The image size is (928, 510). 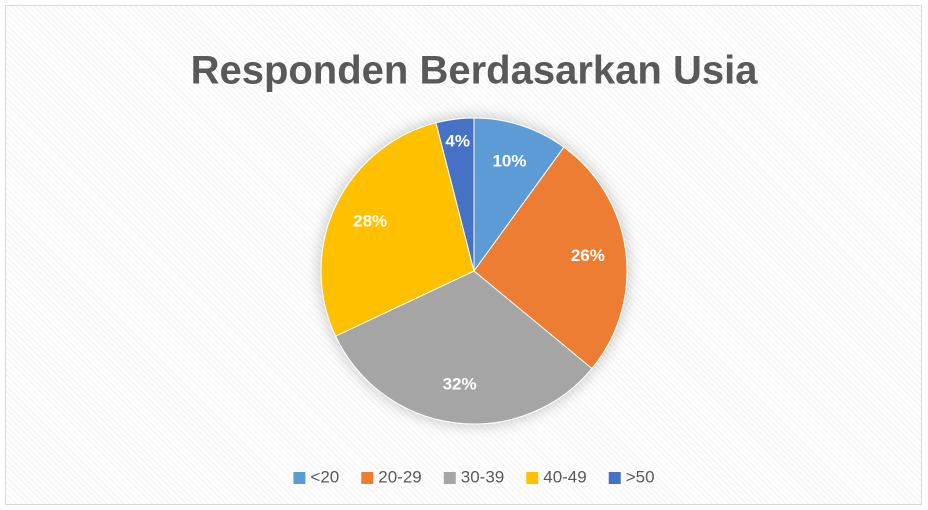 What do you see at coordinates (457, 140) in the screenshot?
I see `data-label: 4%` at bounding box center [457, 140].